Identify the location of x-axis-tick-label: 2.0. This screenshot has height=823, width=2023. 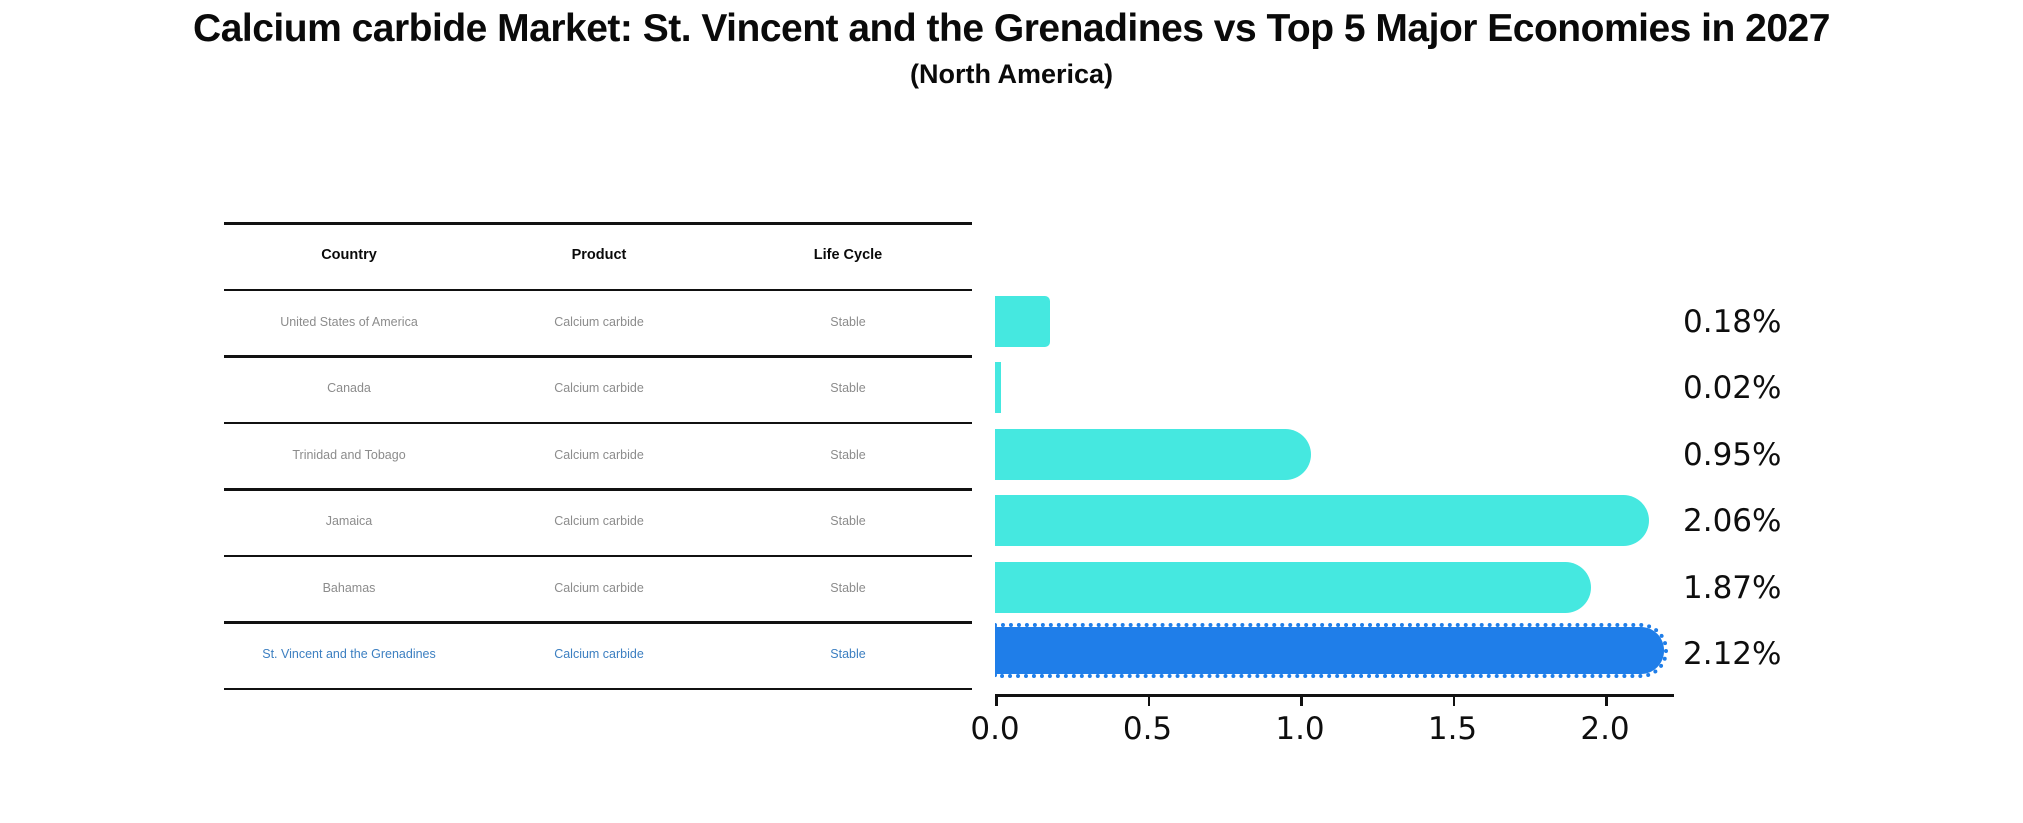
(1605, 729).